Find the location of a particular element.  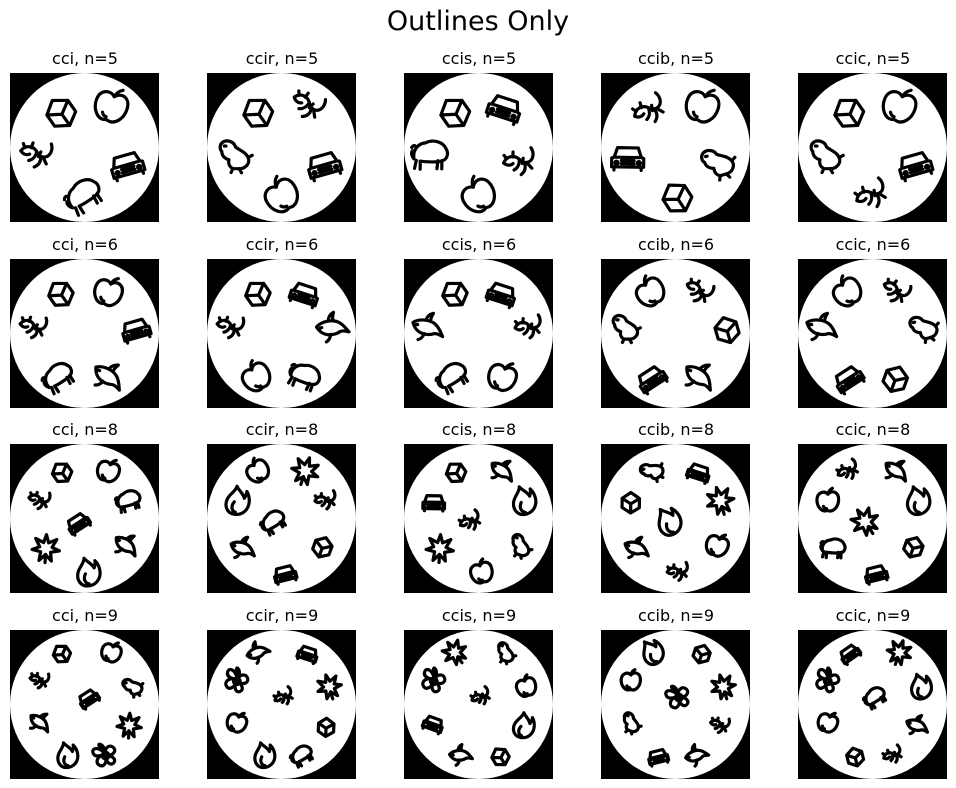

panel-ccib-n6 is located at coordinates (675, 333).